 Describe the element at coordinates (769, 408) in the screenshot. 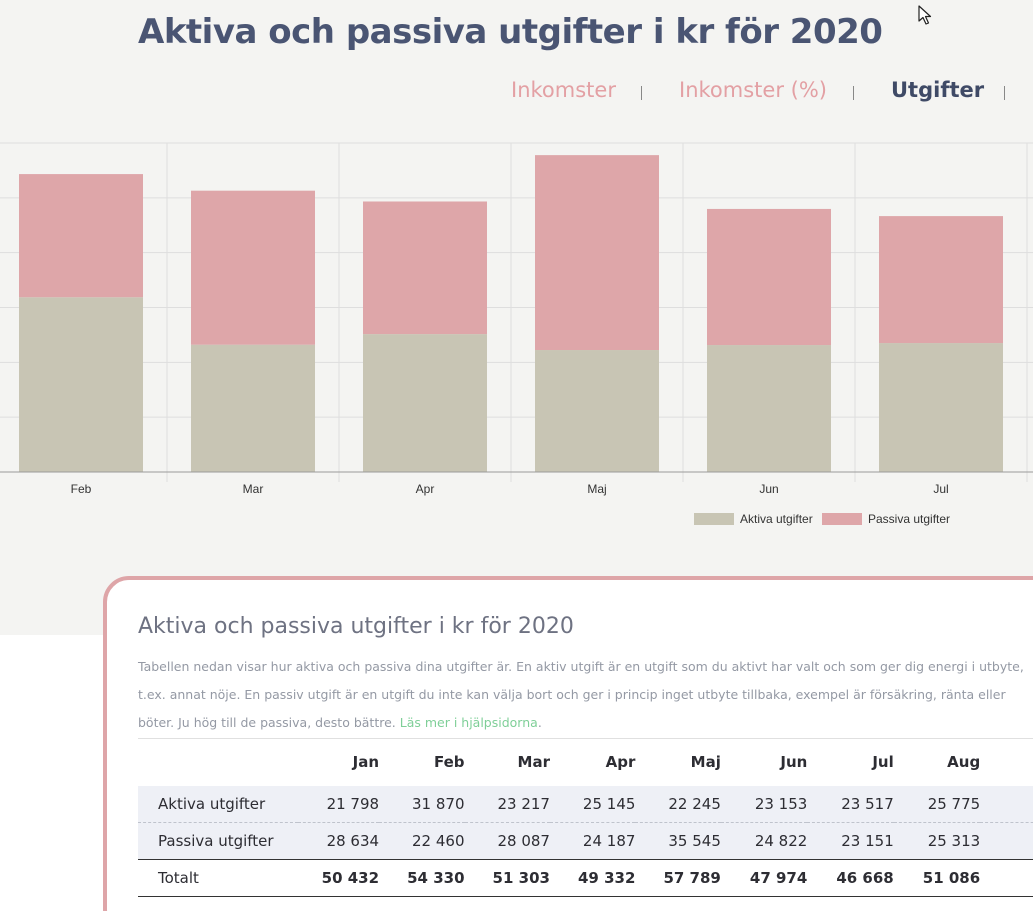

I see `bar-aktiva-jun` at that location.